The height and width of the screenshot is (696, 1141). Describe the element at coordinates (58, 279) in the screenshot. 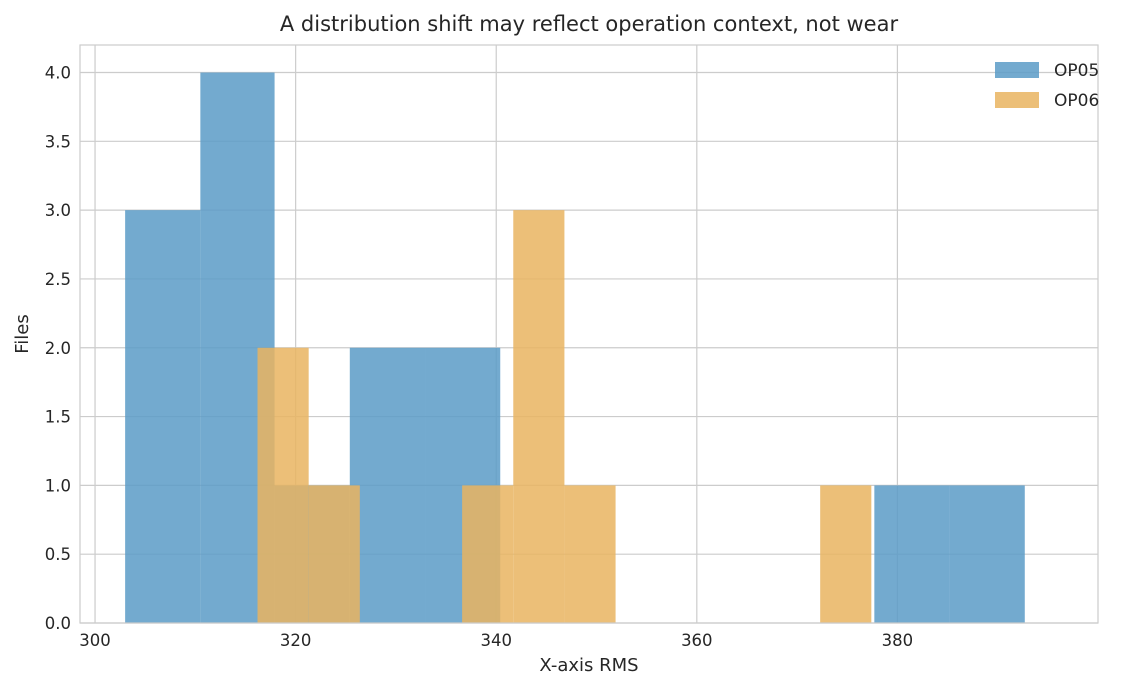

I see `y-tick-label: 2.5` at that location.